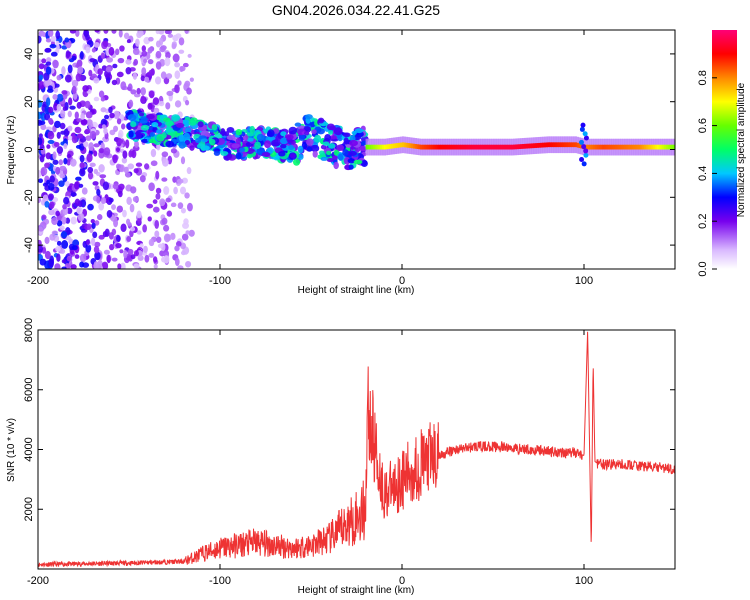  What do you see at coordinates (29, 102) in the screenshot?
I see `top-y-tick-label: 20` at bounding box center [29, 102].